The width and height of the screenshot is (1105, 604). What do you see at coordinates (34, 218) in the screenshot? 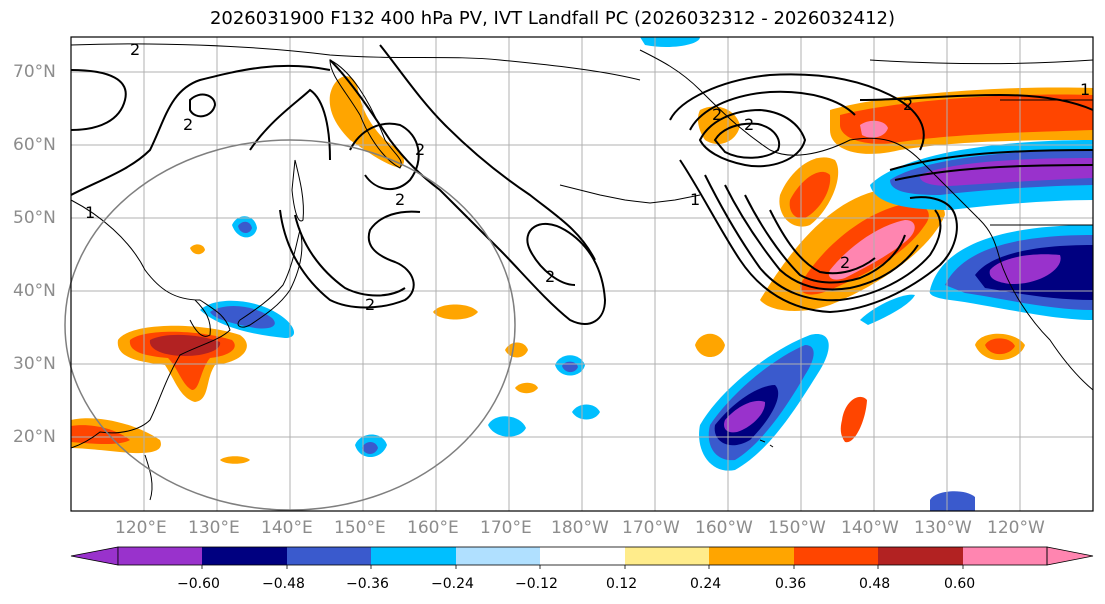
I see `lat-label: 50°N` at bounding box center [34, 218].